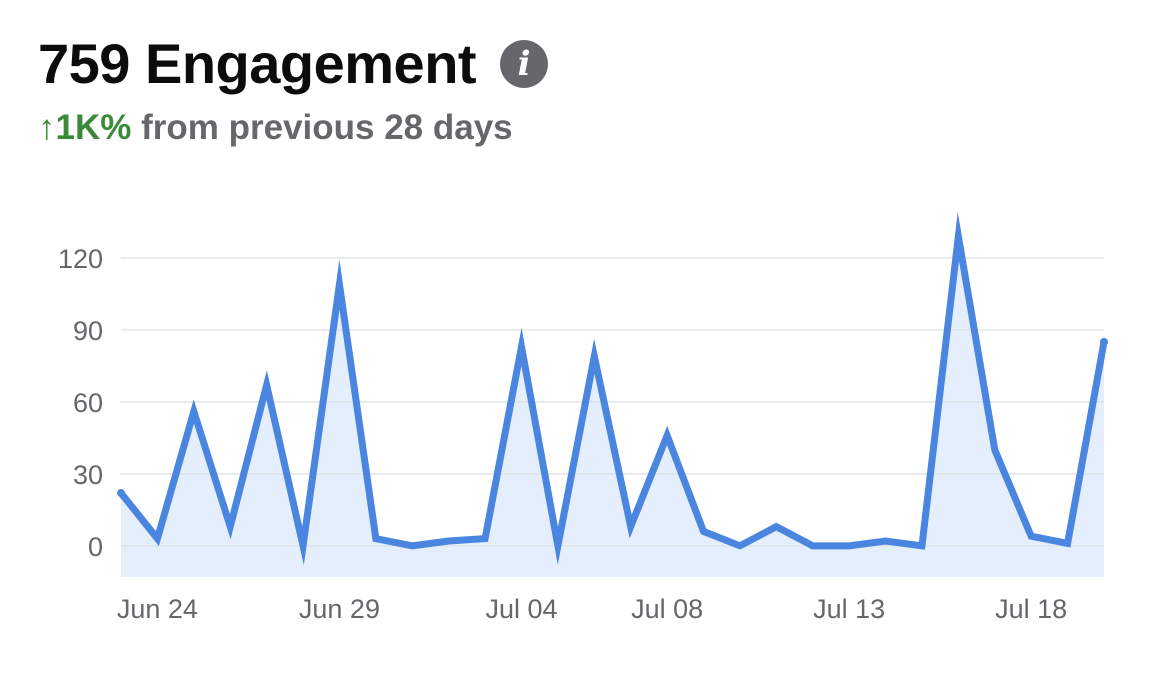  Describe the element at coordinates (95, 547) in the screenshot. I see `y-tick-label: 0` at that location.